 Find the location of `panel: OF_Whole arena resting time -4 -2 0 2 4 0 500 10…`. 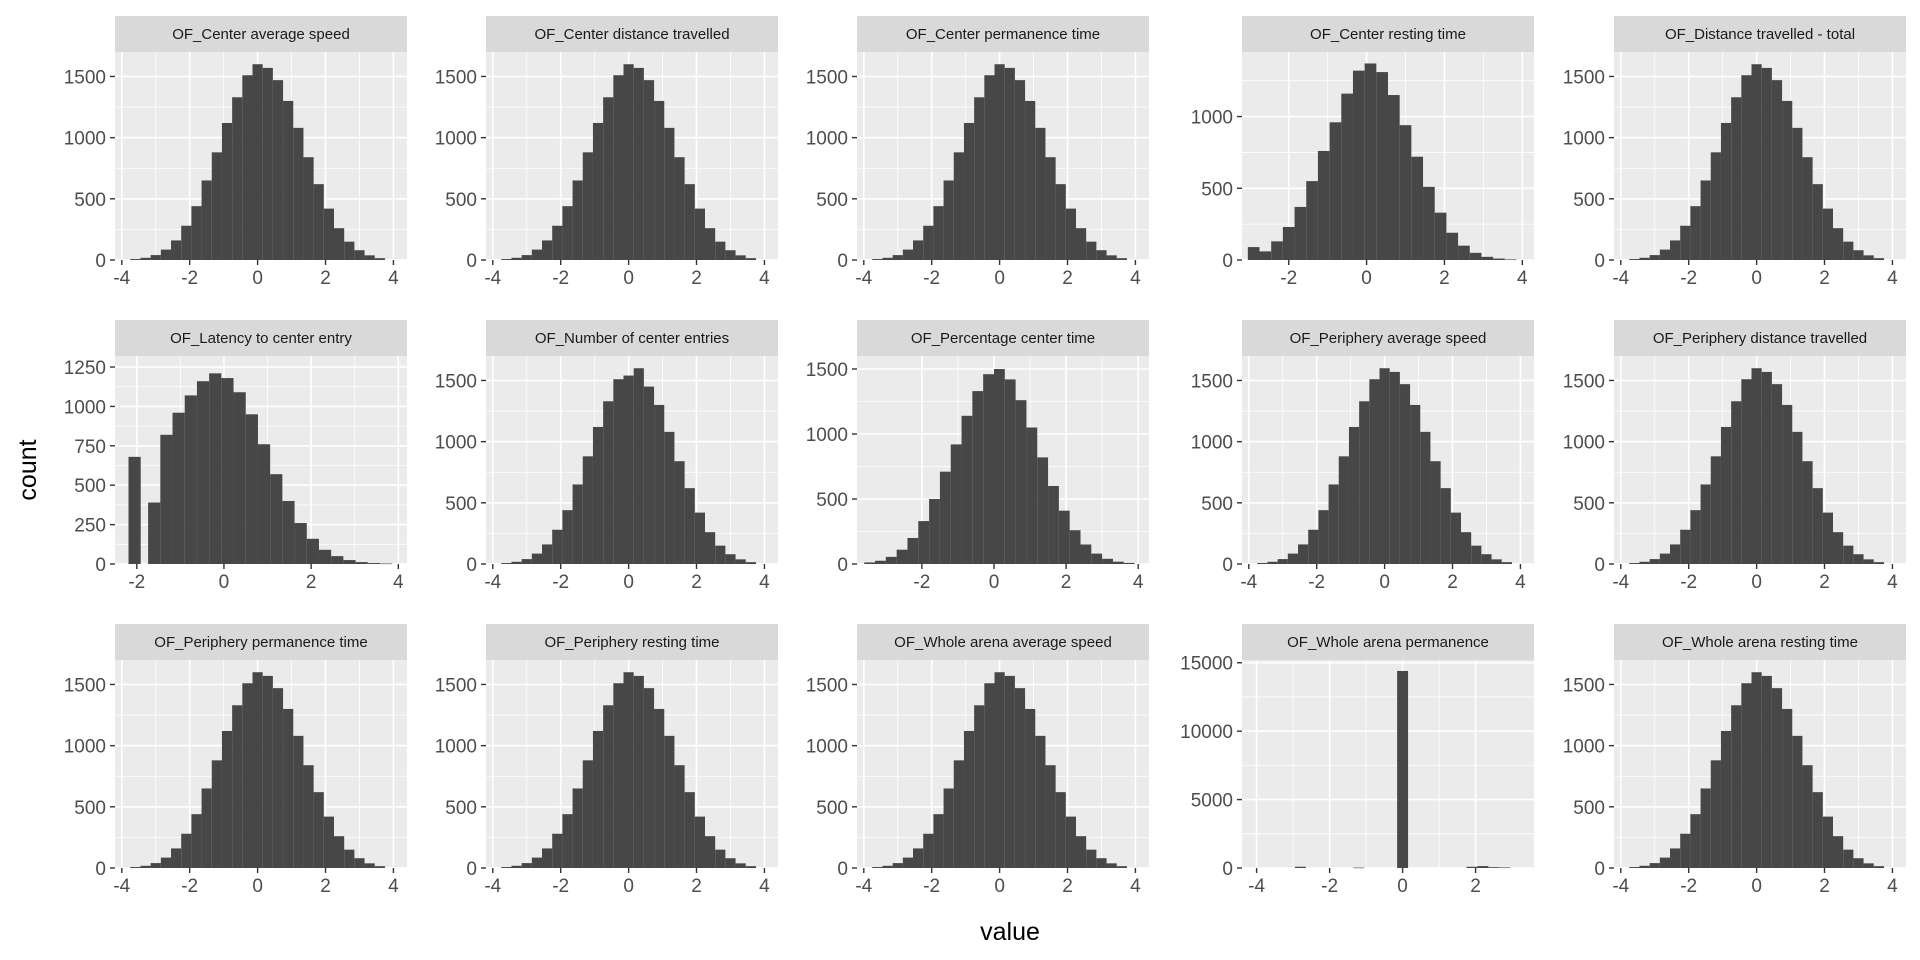

panel: OF_Whole arena resting time -4 -2 0 2 4 0 500 10… is located at coordinates (1734, 760).